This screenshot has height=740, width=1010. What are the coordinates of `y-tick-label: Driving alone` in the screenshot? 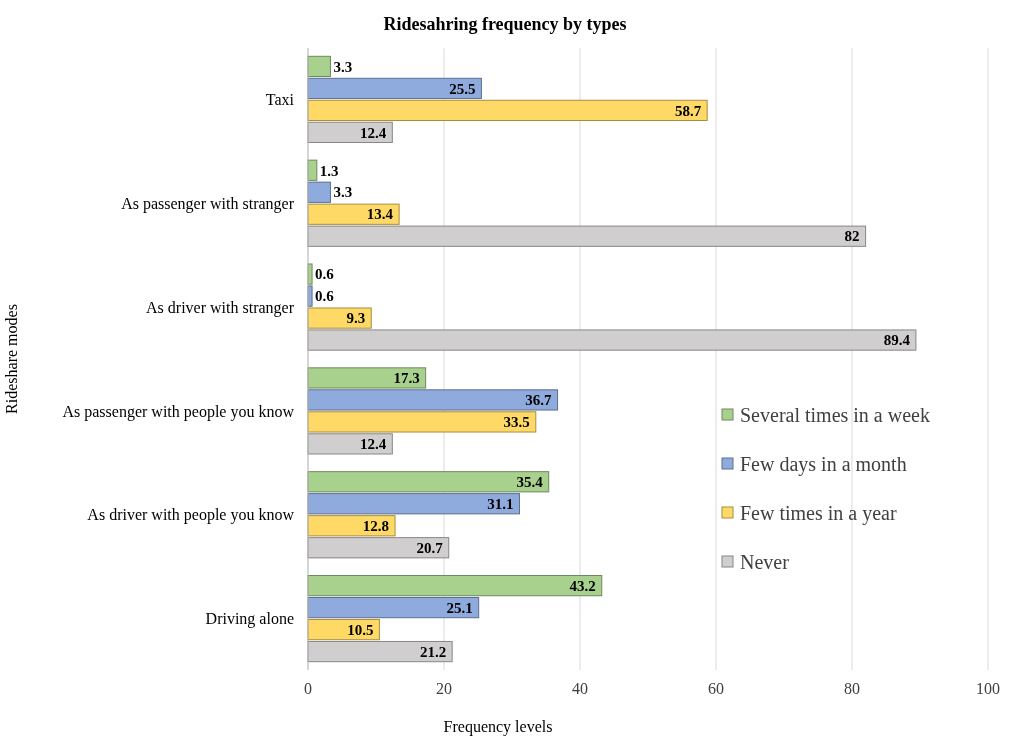 It's located at (249, 619).